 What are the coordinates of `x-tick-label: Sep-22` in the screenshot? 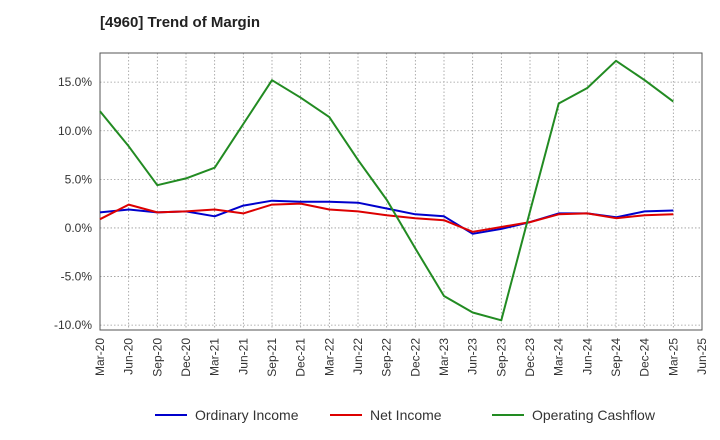 It's located at (387, 357).